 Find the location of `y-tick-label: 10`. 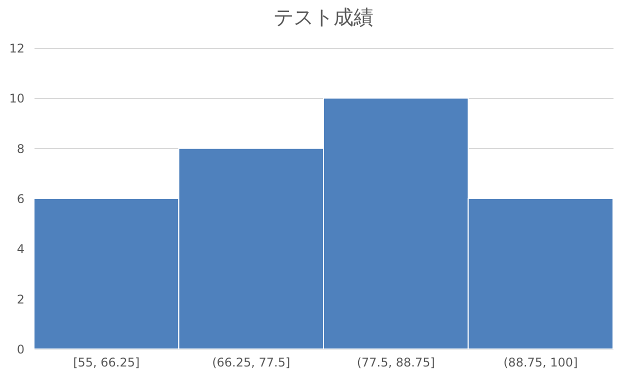

y-tick-label: 10 is located at coordinates (16, 99).